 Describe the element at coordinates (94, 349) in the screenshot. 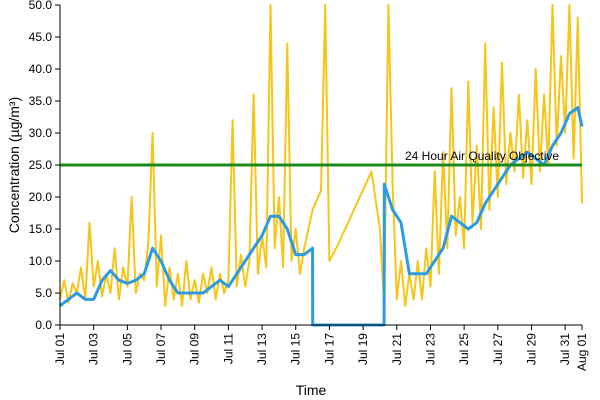

I see `x-tick-label: Jul 03` at that location.